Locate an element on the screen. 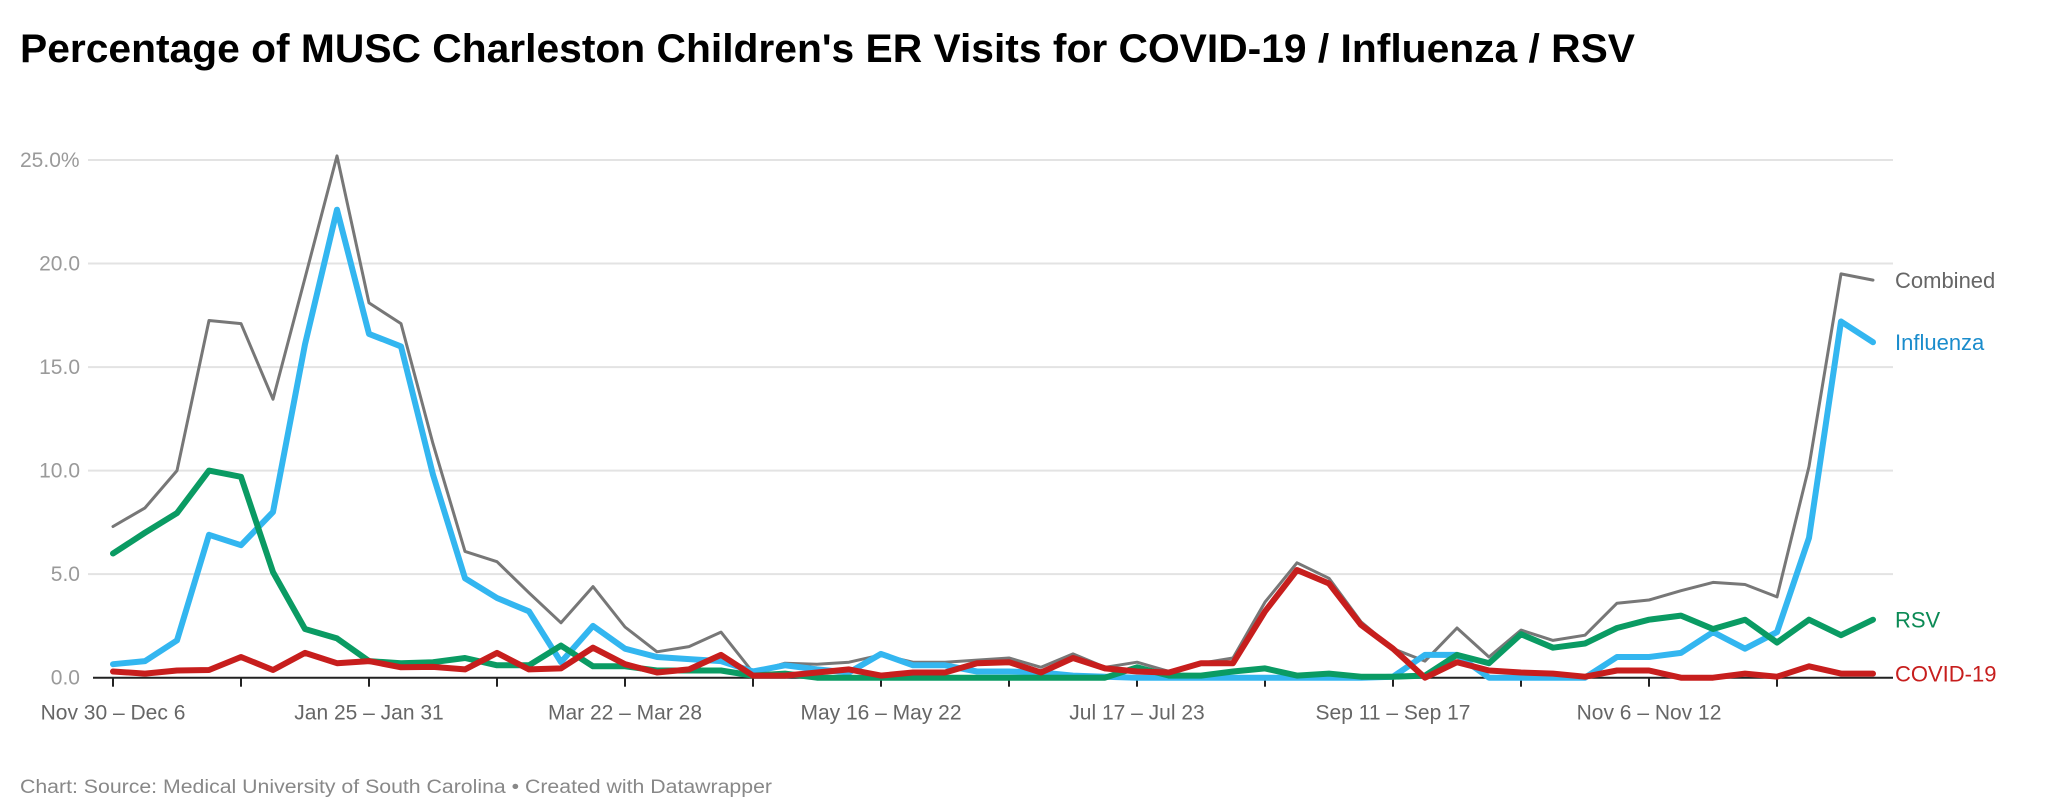 The image size is (2050, 809). label-rsv: RSV is located at coordinates (1918, 620).